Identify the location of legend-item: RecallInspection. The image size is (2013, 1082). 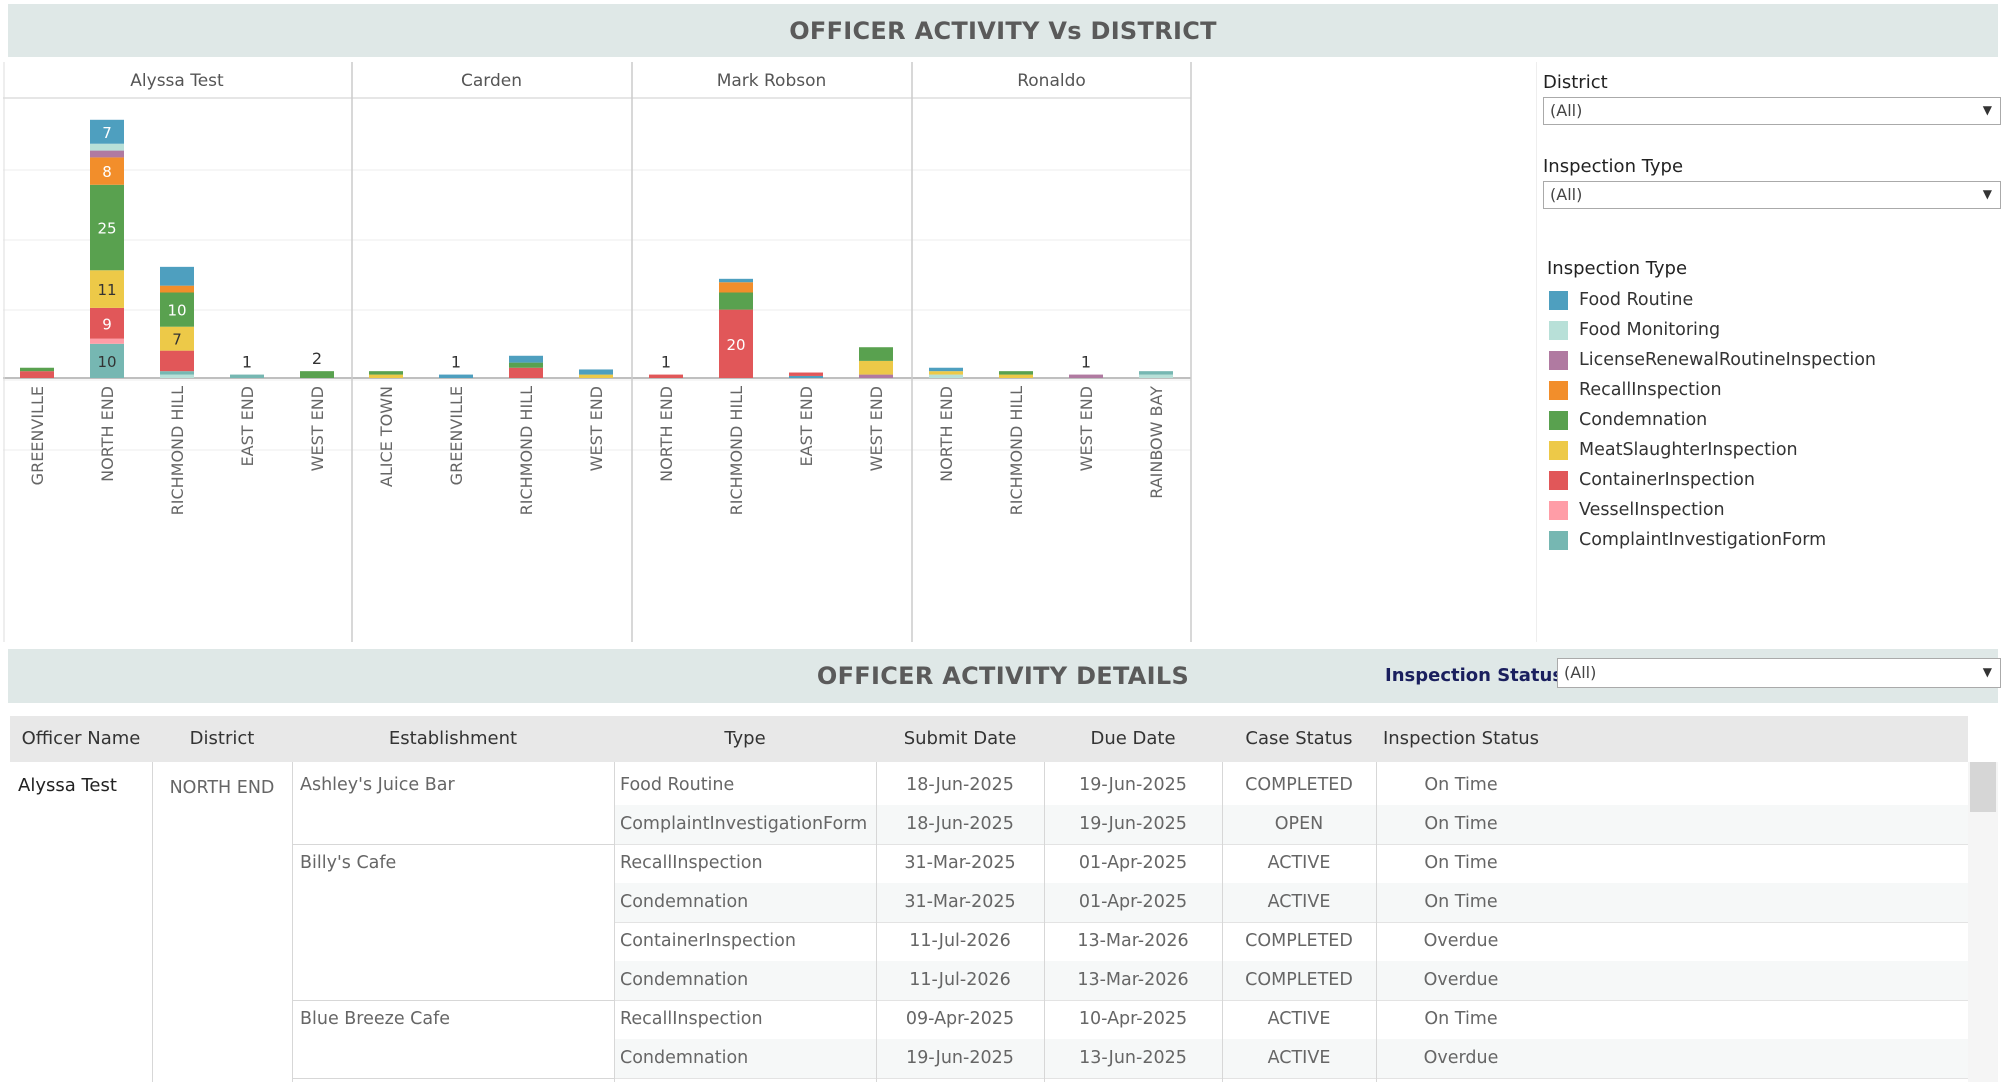
(1635, 390).